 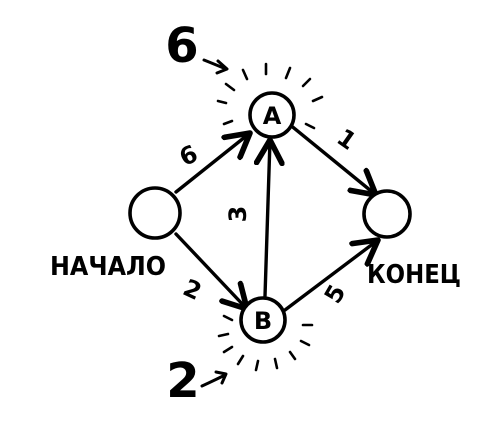 I want to click on glow-ticks-b, so click(x=265, y=343).